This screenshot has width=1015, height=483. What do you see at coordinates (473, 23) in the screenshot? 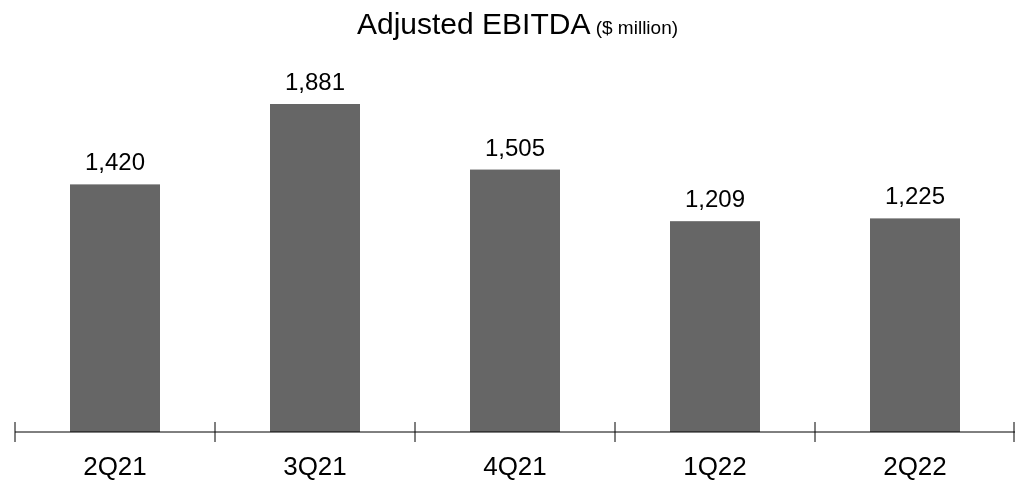
I see `chart-title: Adjusted EBITDA` at bounding box center [473, 23].